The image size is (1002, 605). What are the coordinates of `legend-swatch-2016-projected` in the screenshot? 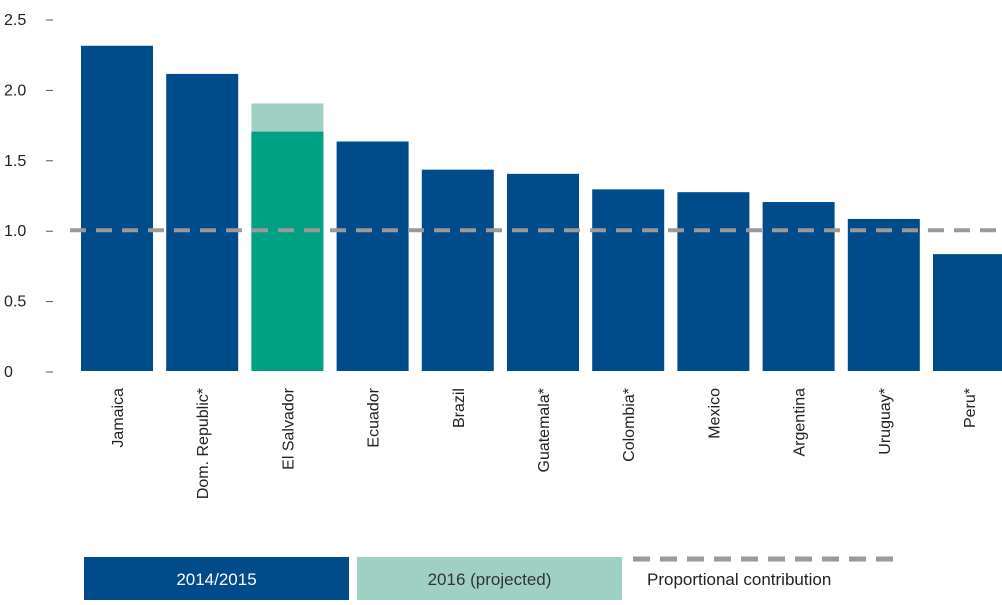 It's located at (489, 578).